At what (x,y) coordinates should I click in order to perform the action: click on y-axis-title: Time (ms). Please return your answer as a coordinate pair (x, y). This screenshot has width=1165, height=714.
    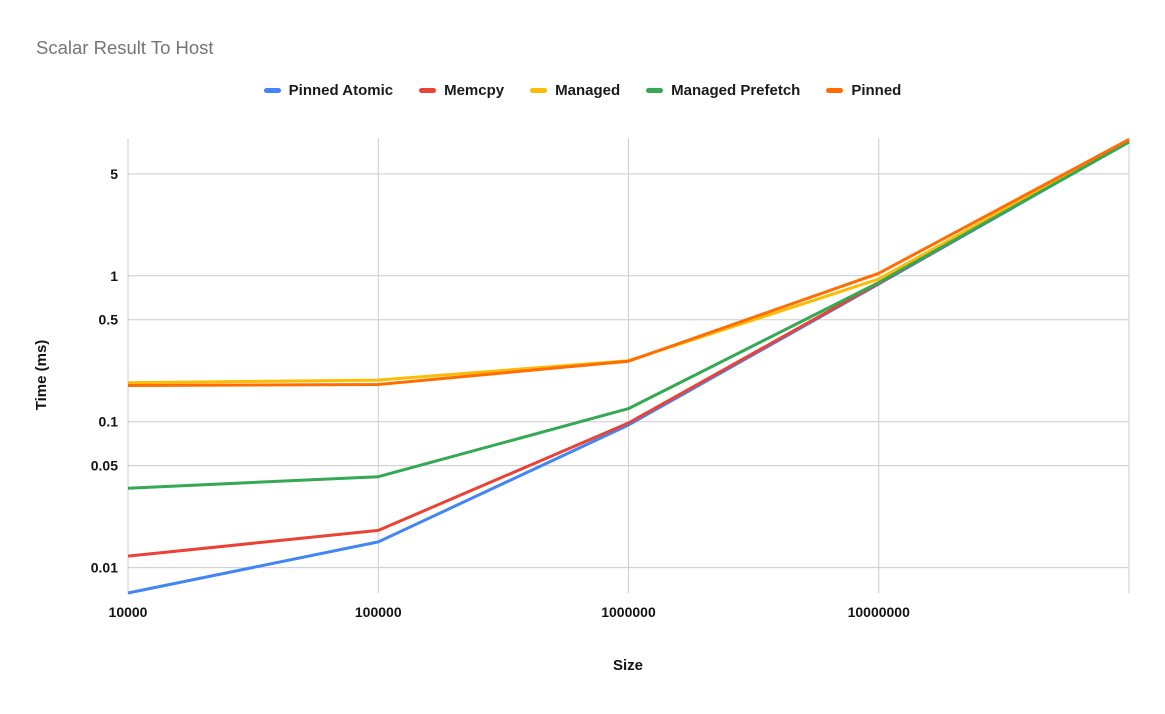
    Looking at the image, I should click on (41, 375).